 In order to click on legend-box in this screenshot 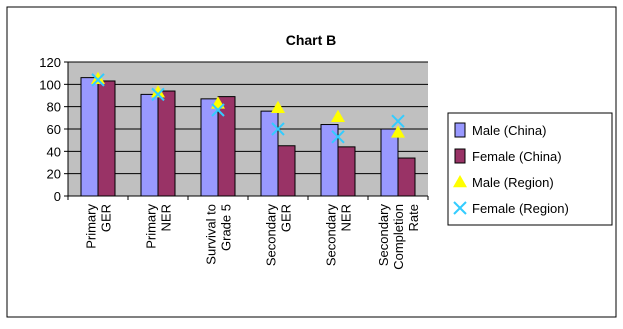, I will do `click(530, 169)`.